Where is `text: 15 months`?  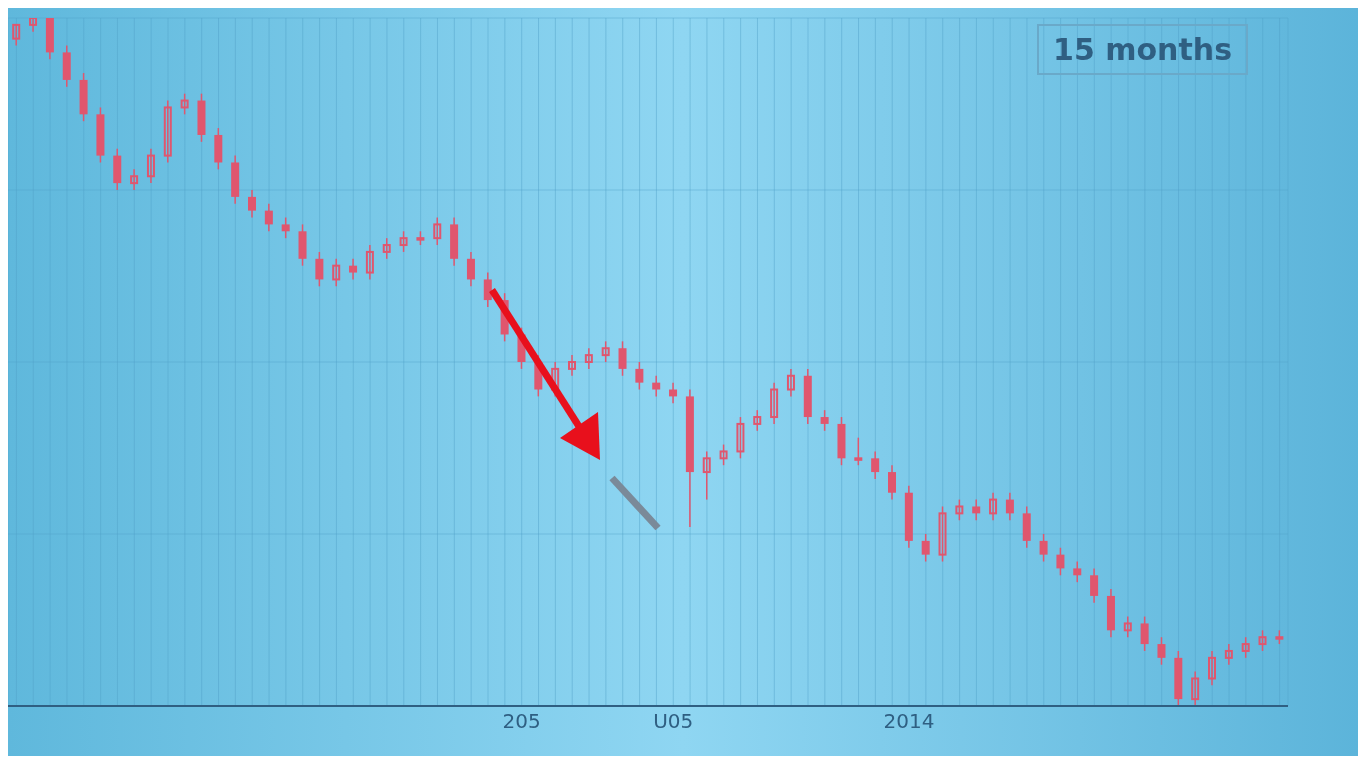
text: 15 months is located at coordinates (1142, 49).